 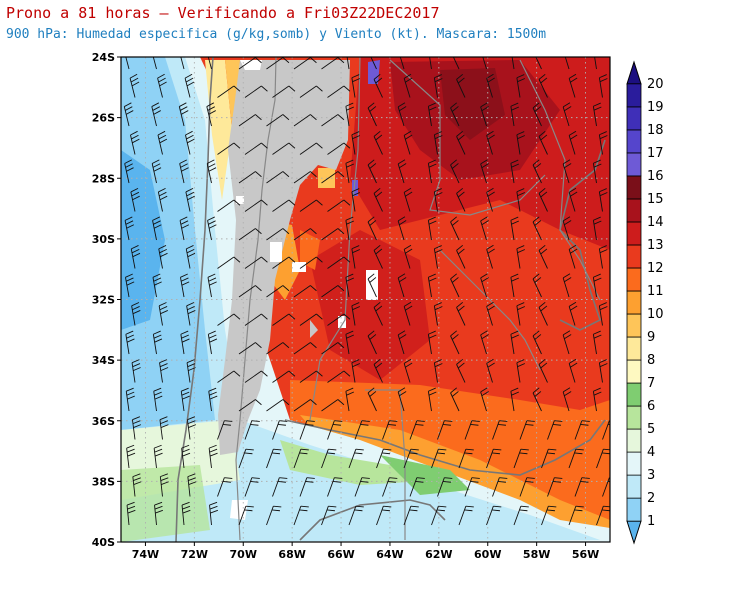 What do you see at coordinates (651, 360) in the screenshot?
I see `colorbar-label: 8` at bounding box center [651, 360].